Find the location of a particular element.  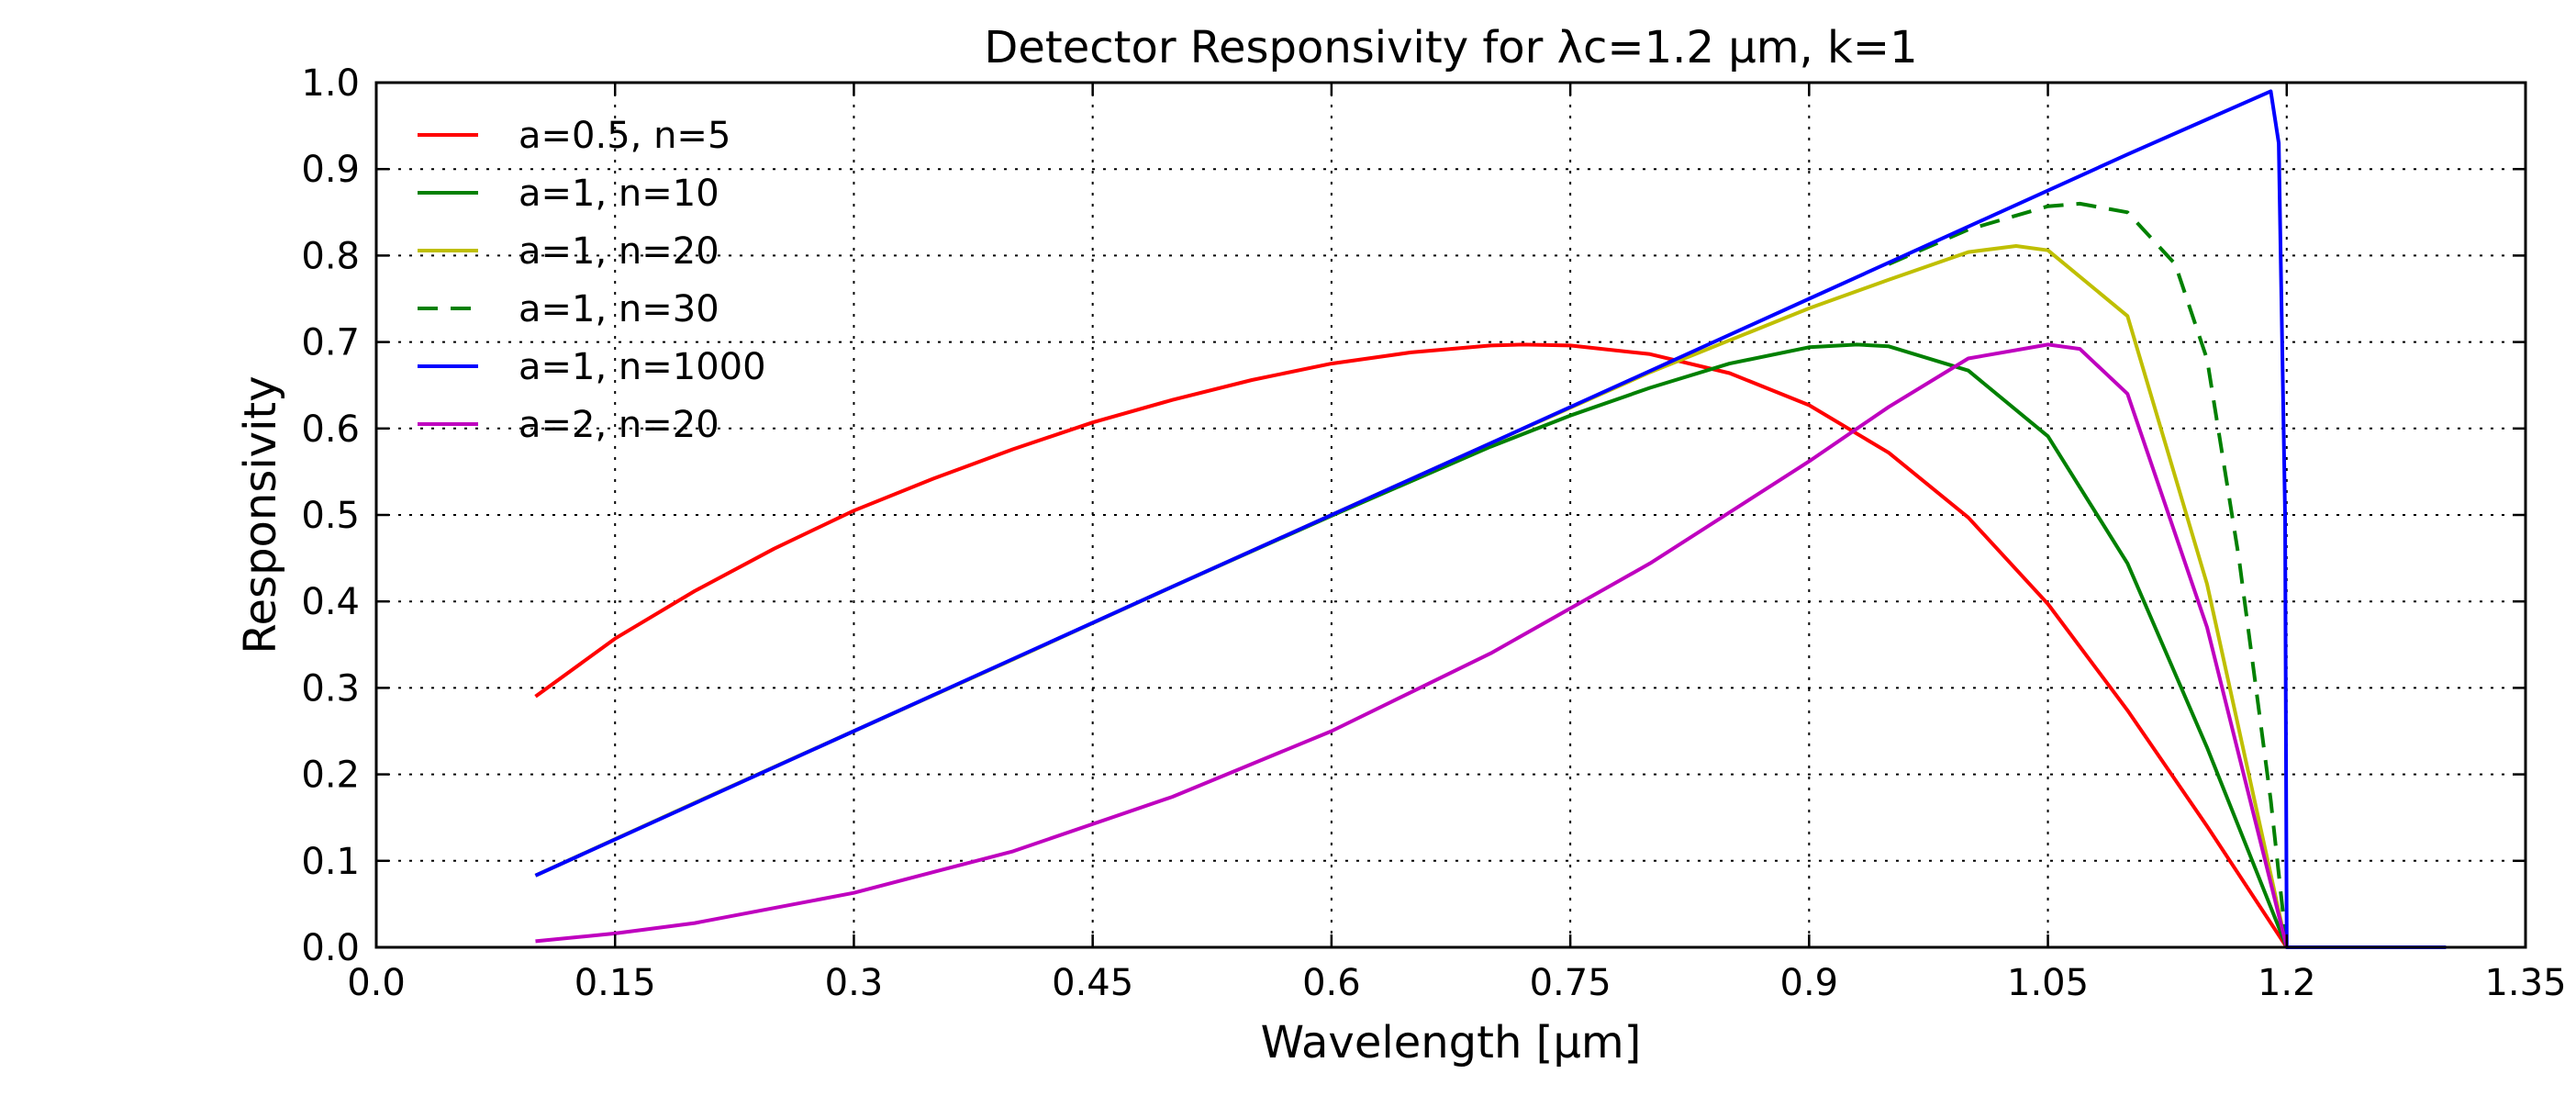

y-axis-title: Responsivity is located at coordinates (260, 515).